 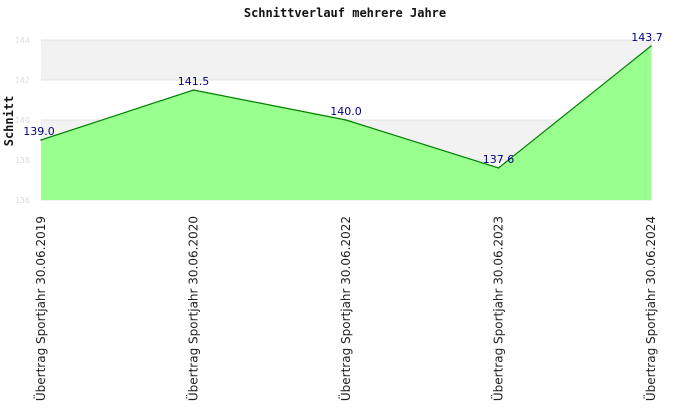 What do you see at coordinates (346, 111) in the screenshot?
I see `data-label: 140.0` at bounding box center [346, 111].